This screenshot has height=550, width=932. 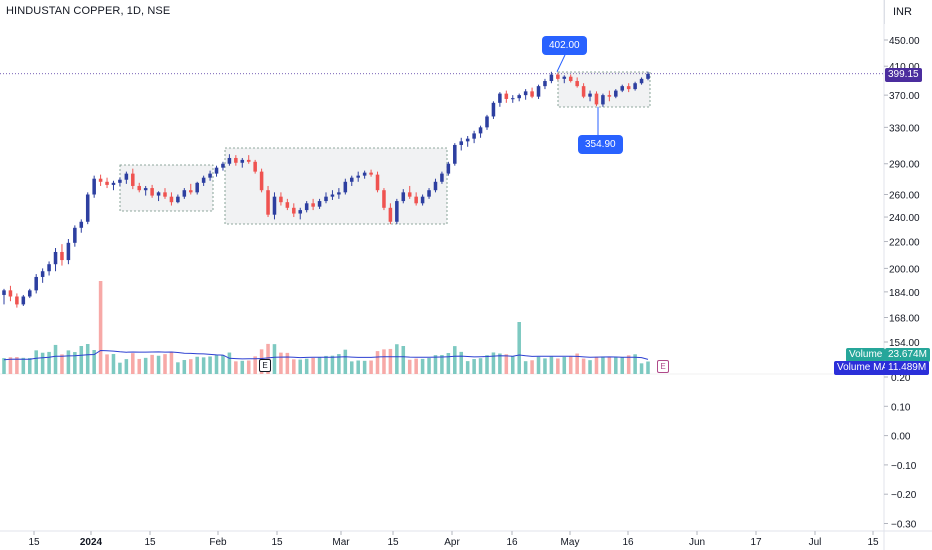 I want to click on time-tick-label: Apr, so click(x=452, y=542).